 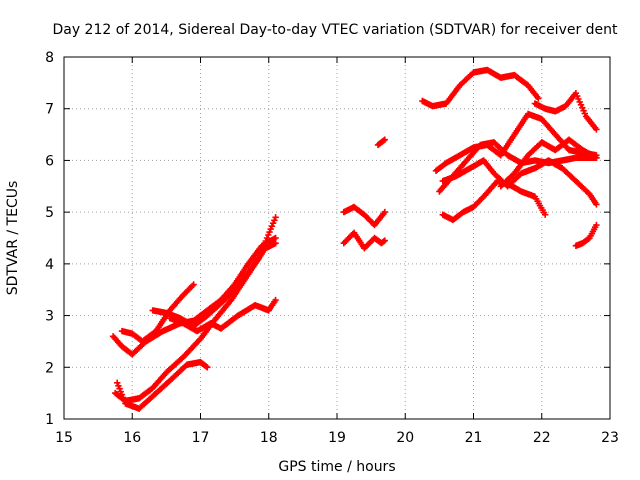 I want to click on x-tick-label: 23, so click(x=610, y=438).